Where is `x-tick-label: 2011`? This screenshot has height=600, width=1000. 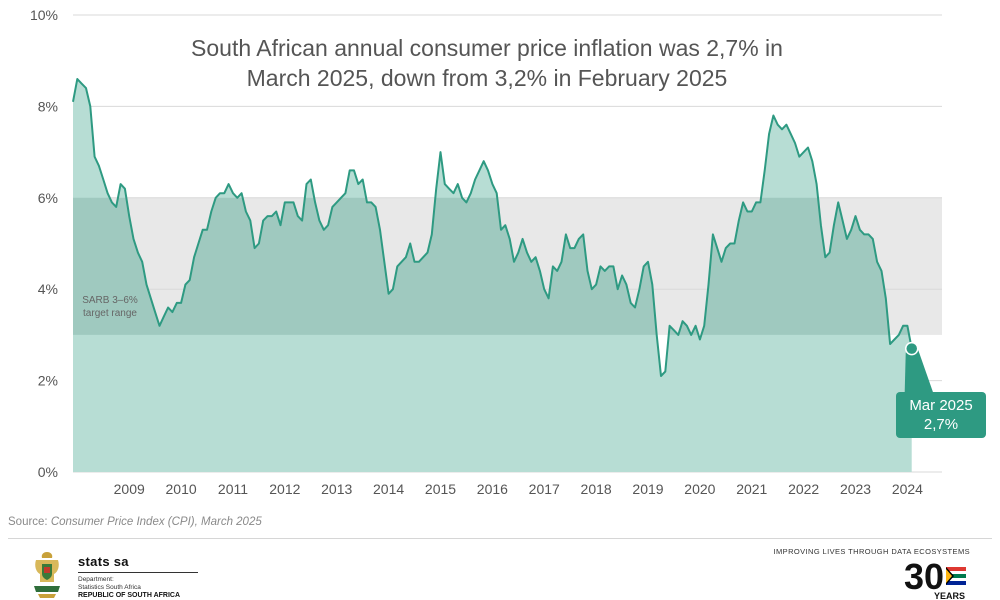
x-tick-label: 2011 is located at coordinates (233, 489).